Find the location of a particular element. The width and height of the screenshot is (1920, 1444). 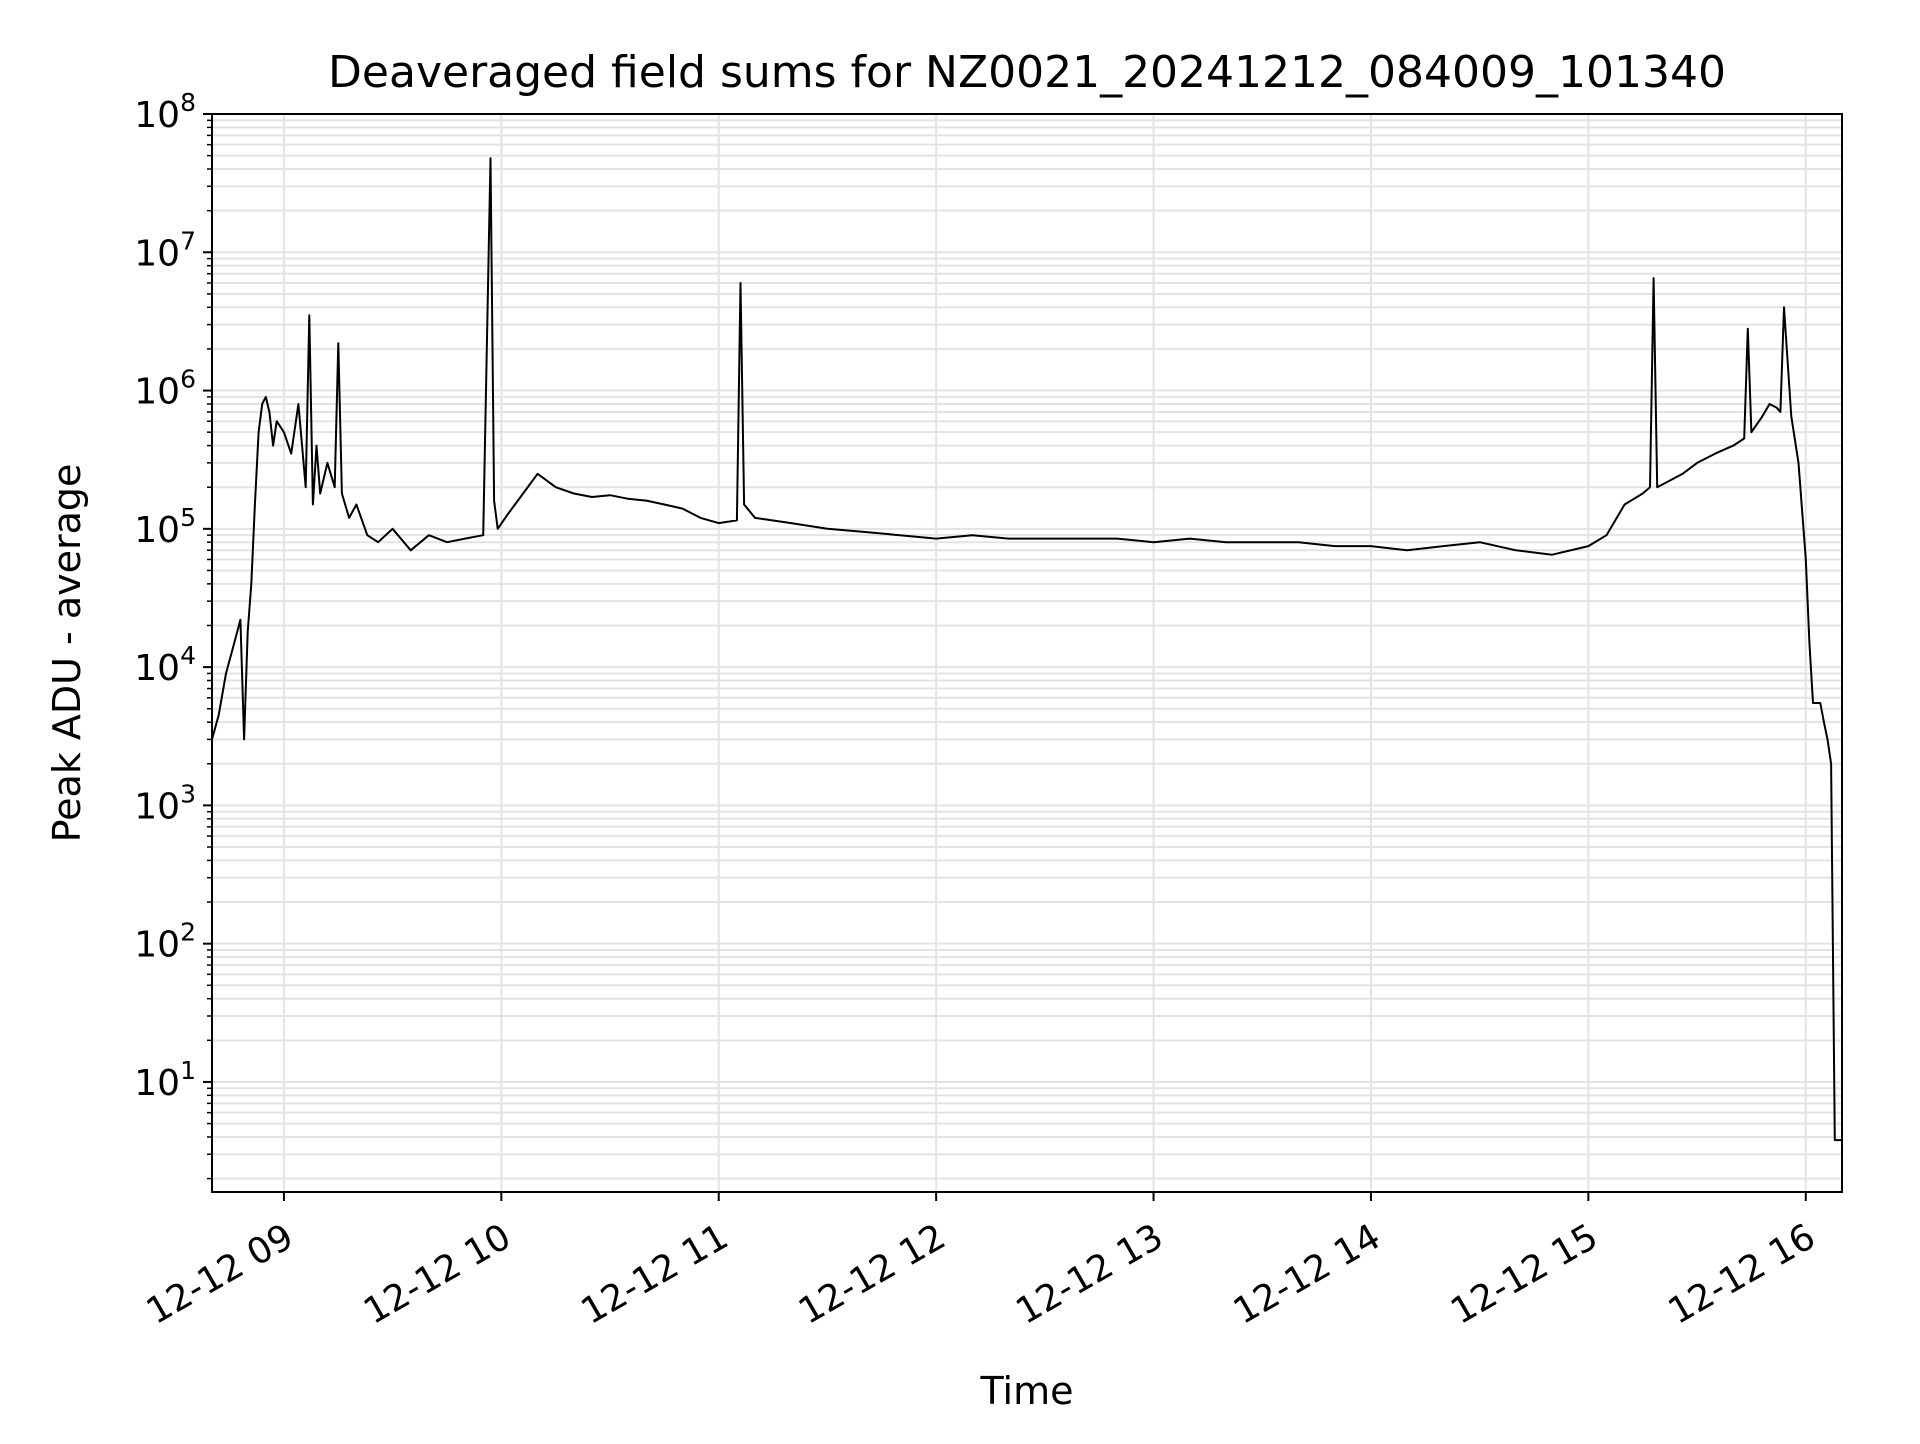

y-tick-label-exponent: 5 is located at coordinates (188, 517).